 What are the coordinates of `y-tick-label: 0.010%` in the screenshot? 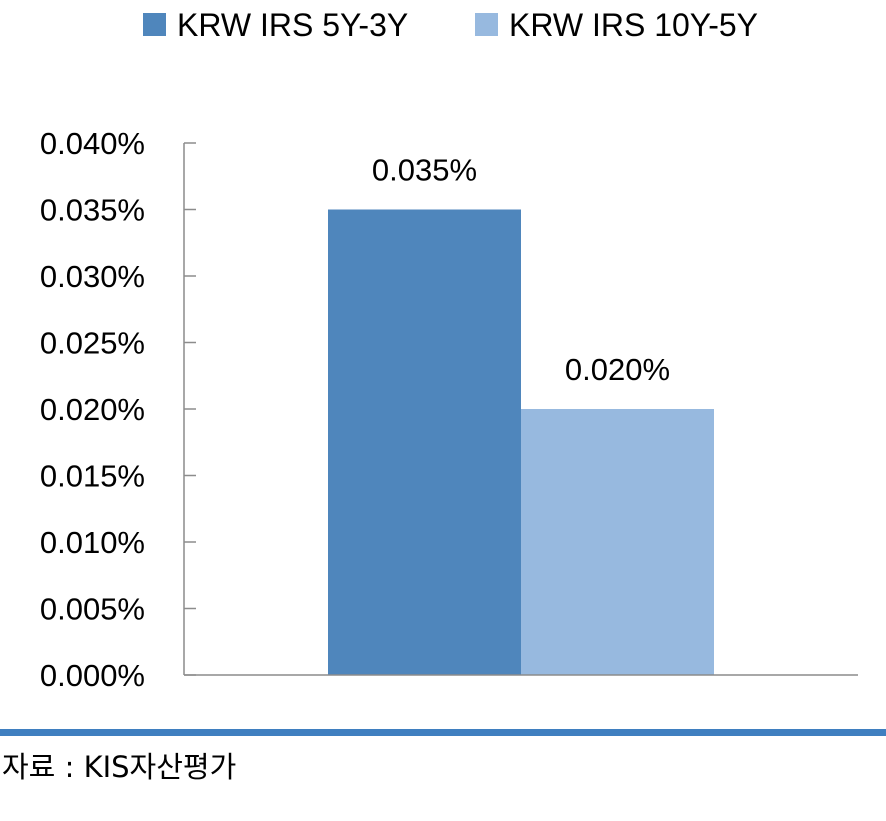 It's located at (92, 542).